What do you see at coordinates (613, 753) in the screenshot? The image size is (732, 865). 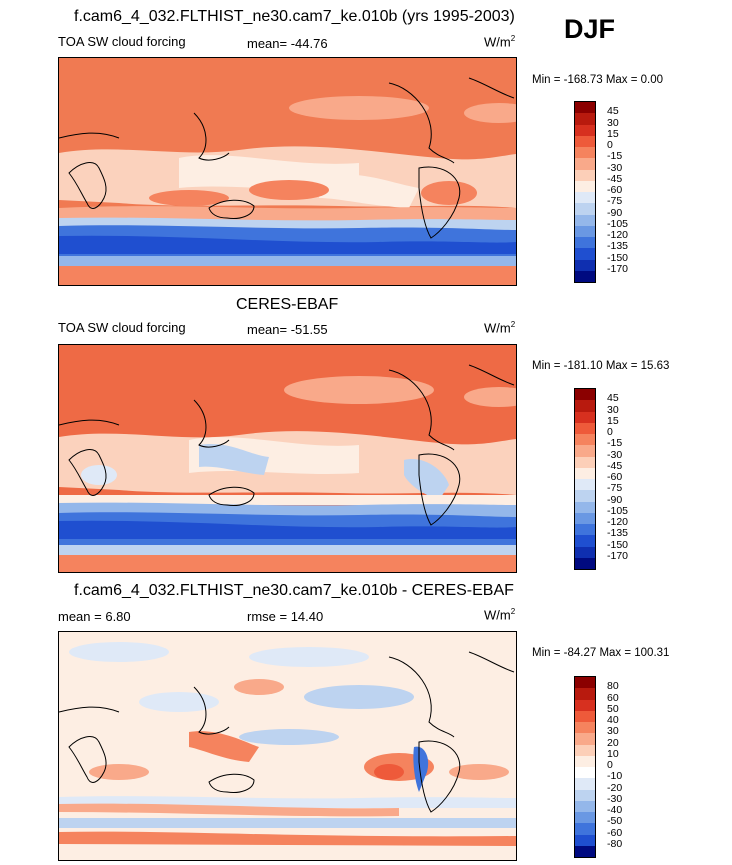 I see `colorbar-tick-label: 10` at bounding box center [613, 753].